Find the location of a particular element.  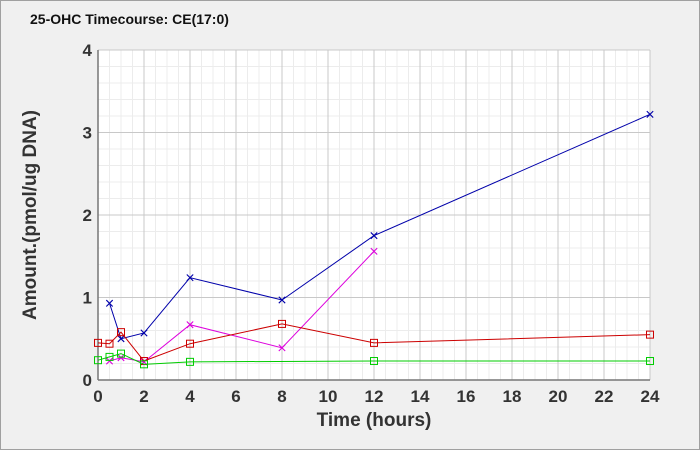

y-tick-label: 1 is located at coordinates (87, 298).